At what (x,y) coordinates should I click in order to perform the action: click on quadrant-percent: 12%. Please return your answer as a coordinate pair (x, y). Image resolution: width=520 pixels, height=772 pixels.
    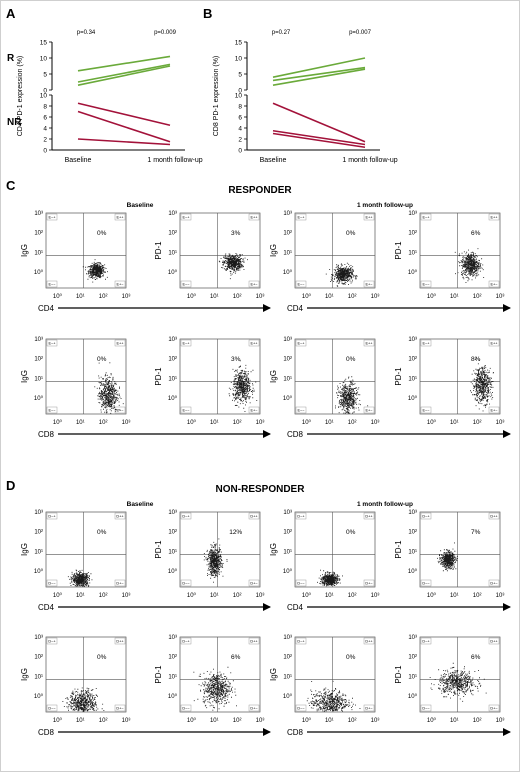
    Looking at the image, I should click on (235, 532).